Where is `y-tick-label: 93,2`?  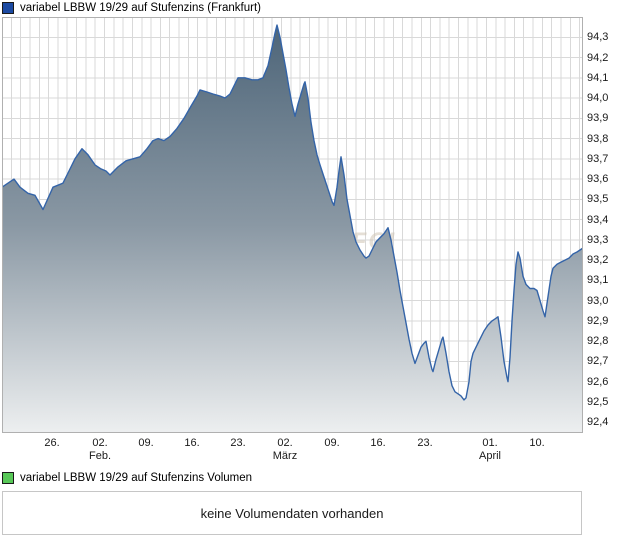
y-tick-label: 93,2 is located at coordinates (598, 260).